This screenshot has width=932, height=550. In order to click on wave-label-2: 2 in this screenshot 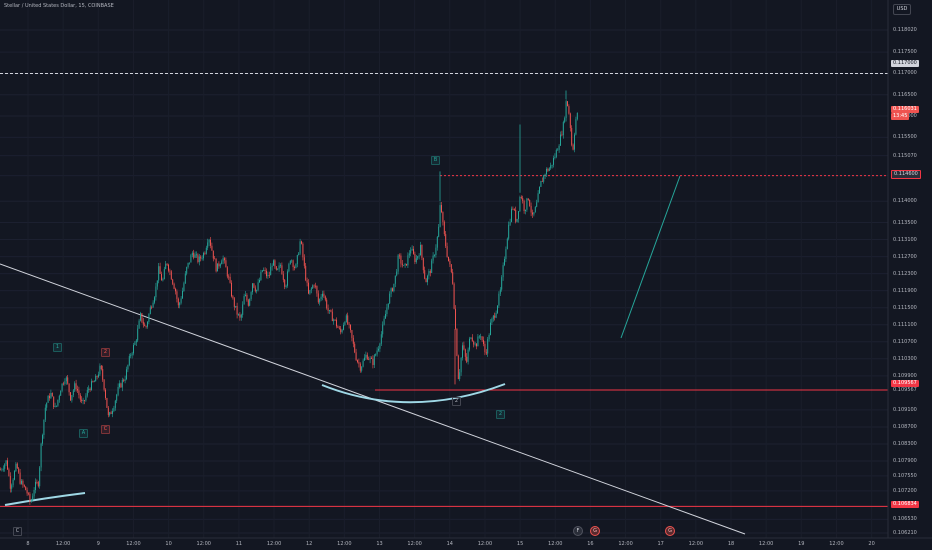, I will do `click(105, 352)`.